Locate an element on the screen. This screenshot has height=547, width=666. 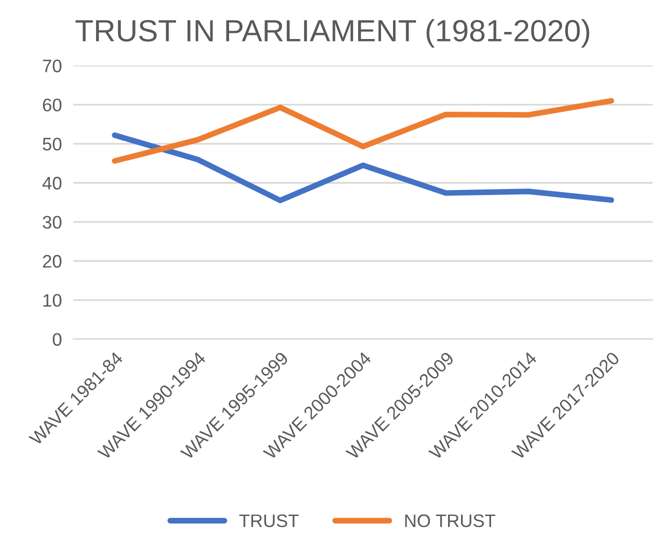
y-tick-label: 0 is located at coordinates (57, 339).